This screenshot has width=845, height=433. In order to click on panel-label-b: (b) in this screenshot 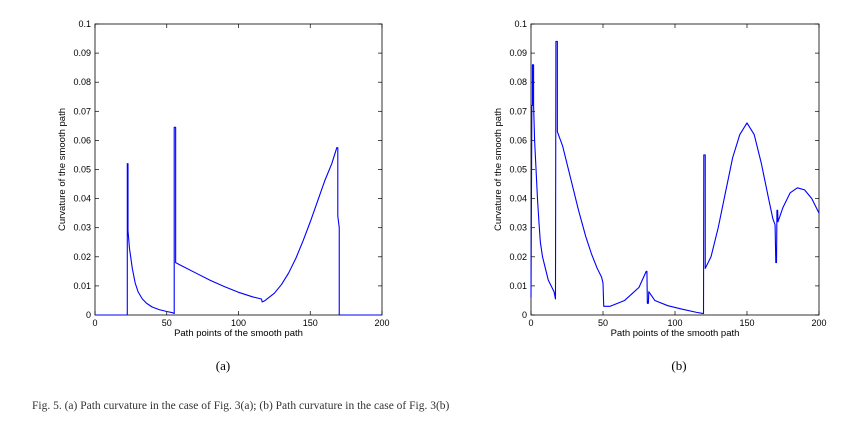, I will do `click(678, 365)`.